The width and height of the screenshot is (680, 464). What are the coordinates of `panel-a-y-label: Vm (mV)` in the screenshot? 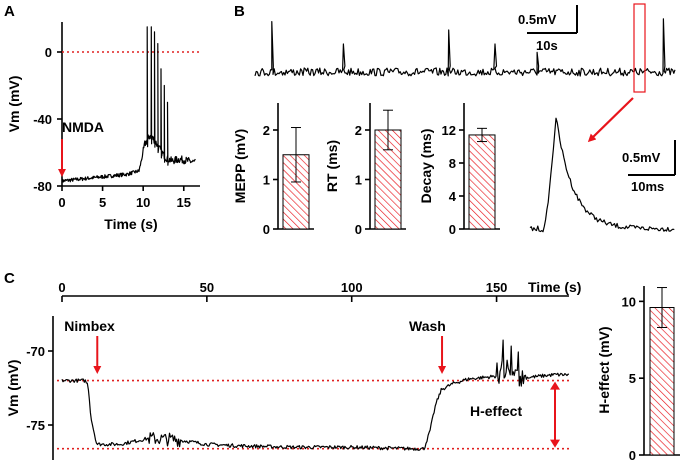 It's located at (14, 104).